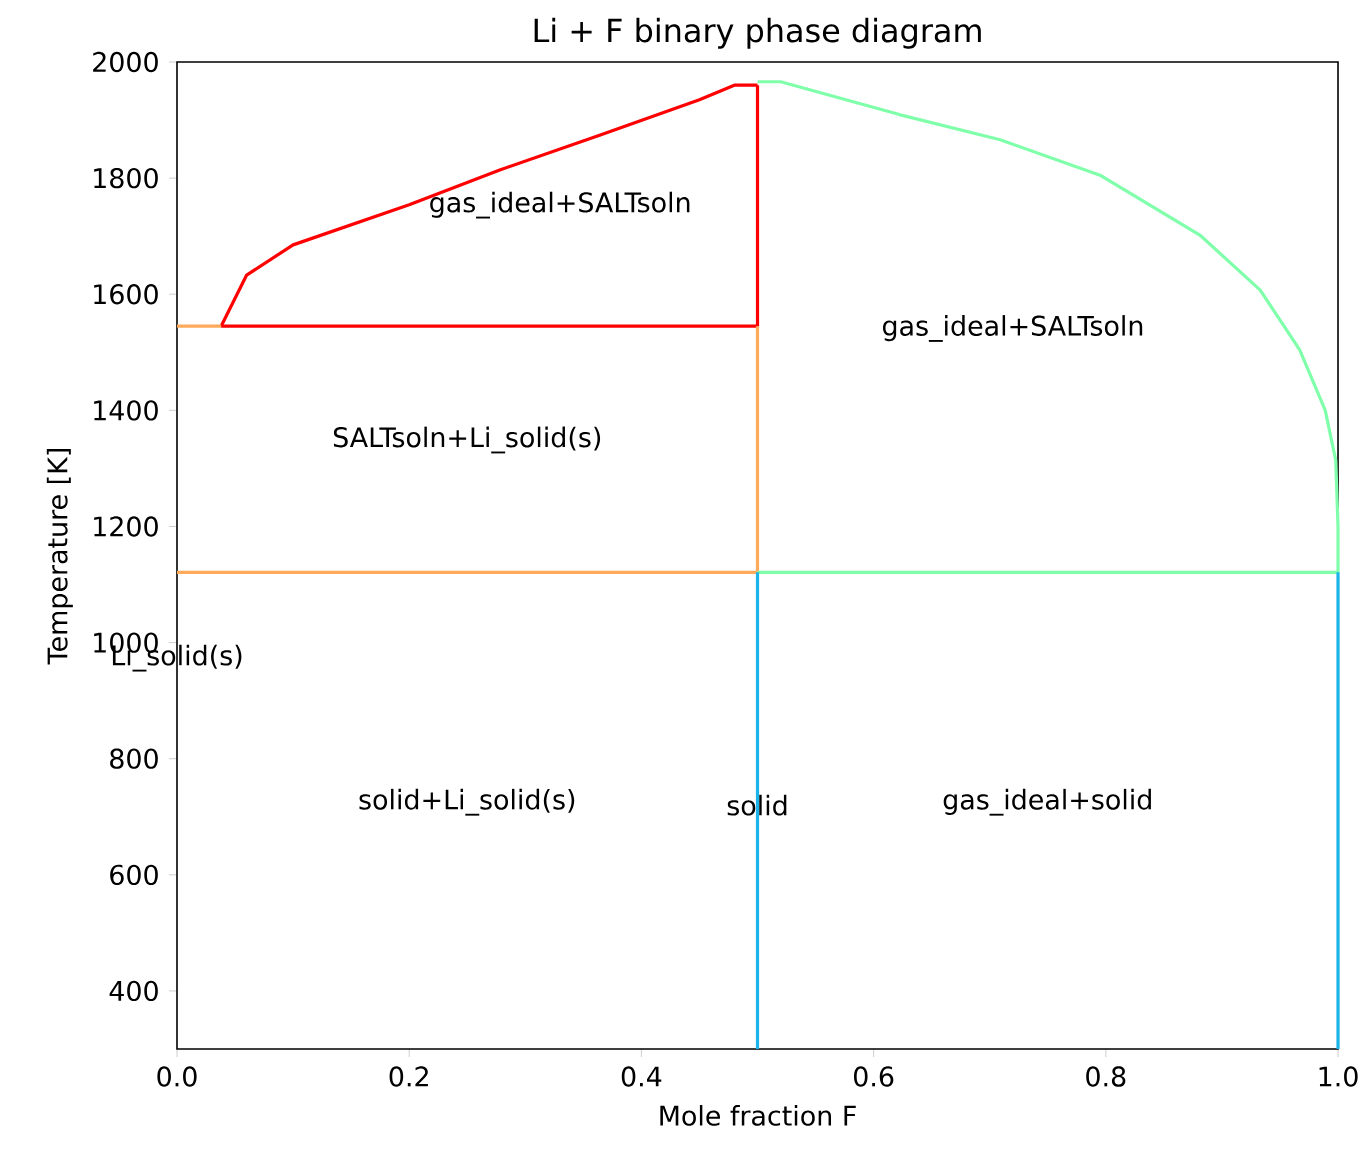 This screenshot has height=1149, width=1369. Describe the element at coordinates (467, 802) in the screenshot. I see `annotation: solid+Li_solid(s)` at that location.